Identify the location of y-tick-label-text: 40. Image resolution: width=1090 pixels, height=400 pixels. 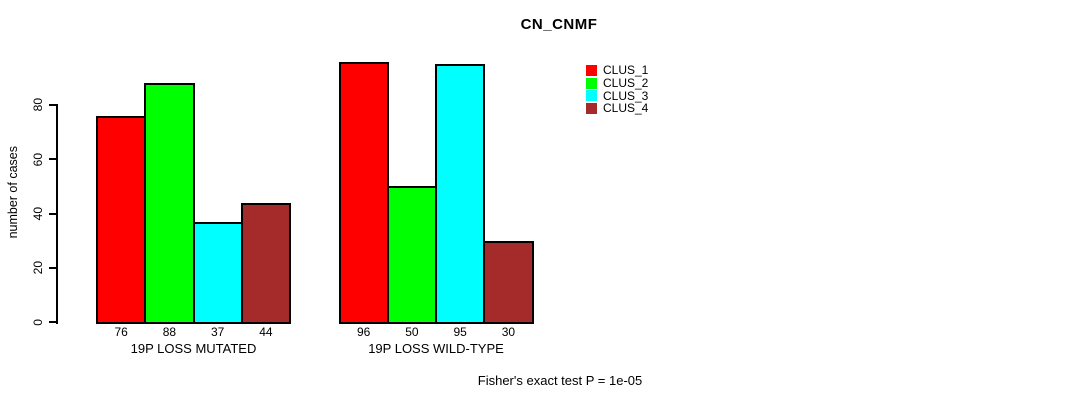
(38, 213).